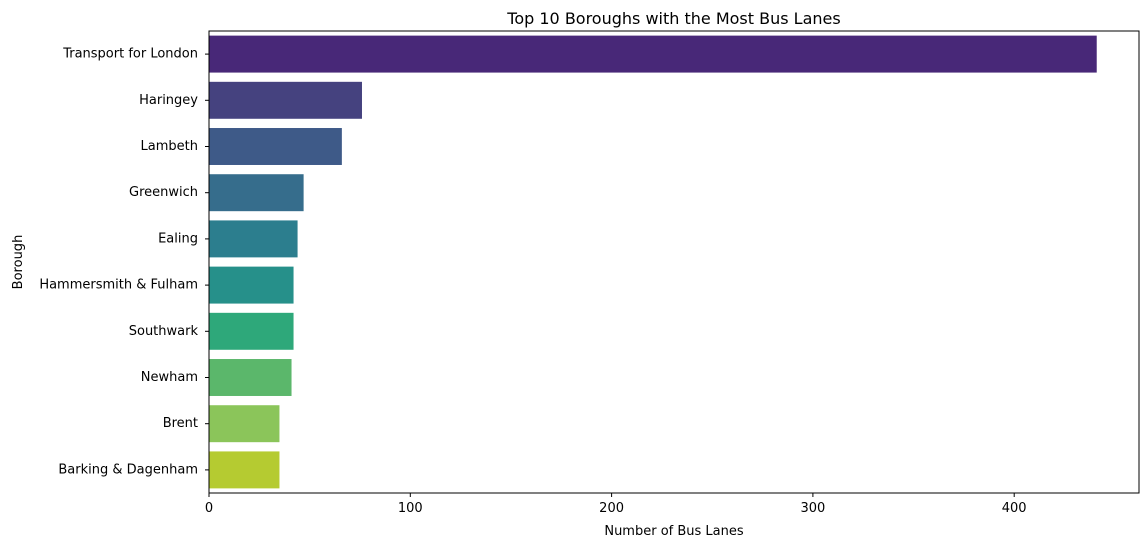 The image size is (1148, 547). What do you see at coordinates (178, 238) in the screenshot?
I see `y-tick-label-4: Ealing` at bounding box center [178, 238].